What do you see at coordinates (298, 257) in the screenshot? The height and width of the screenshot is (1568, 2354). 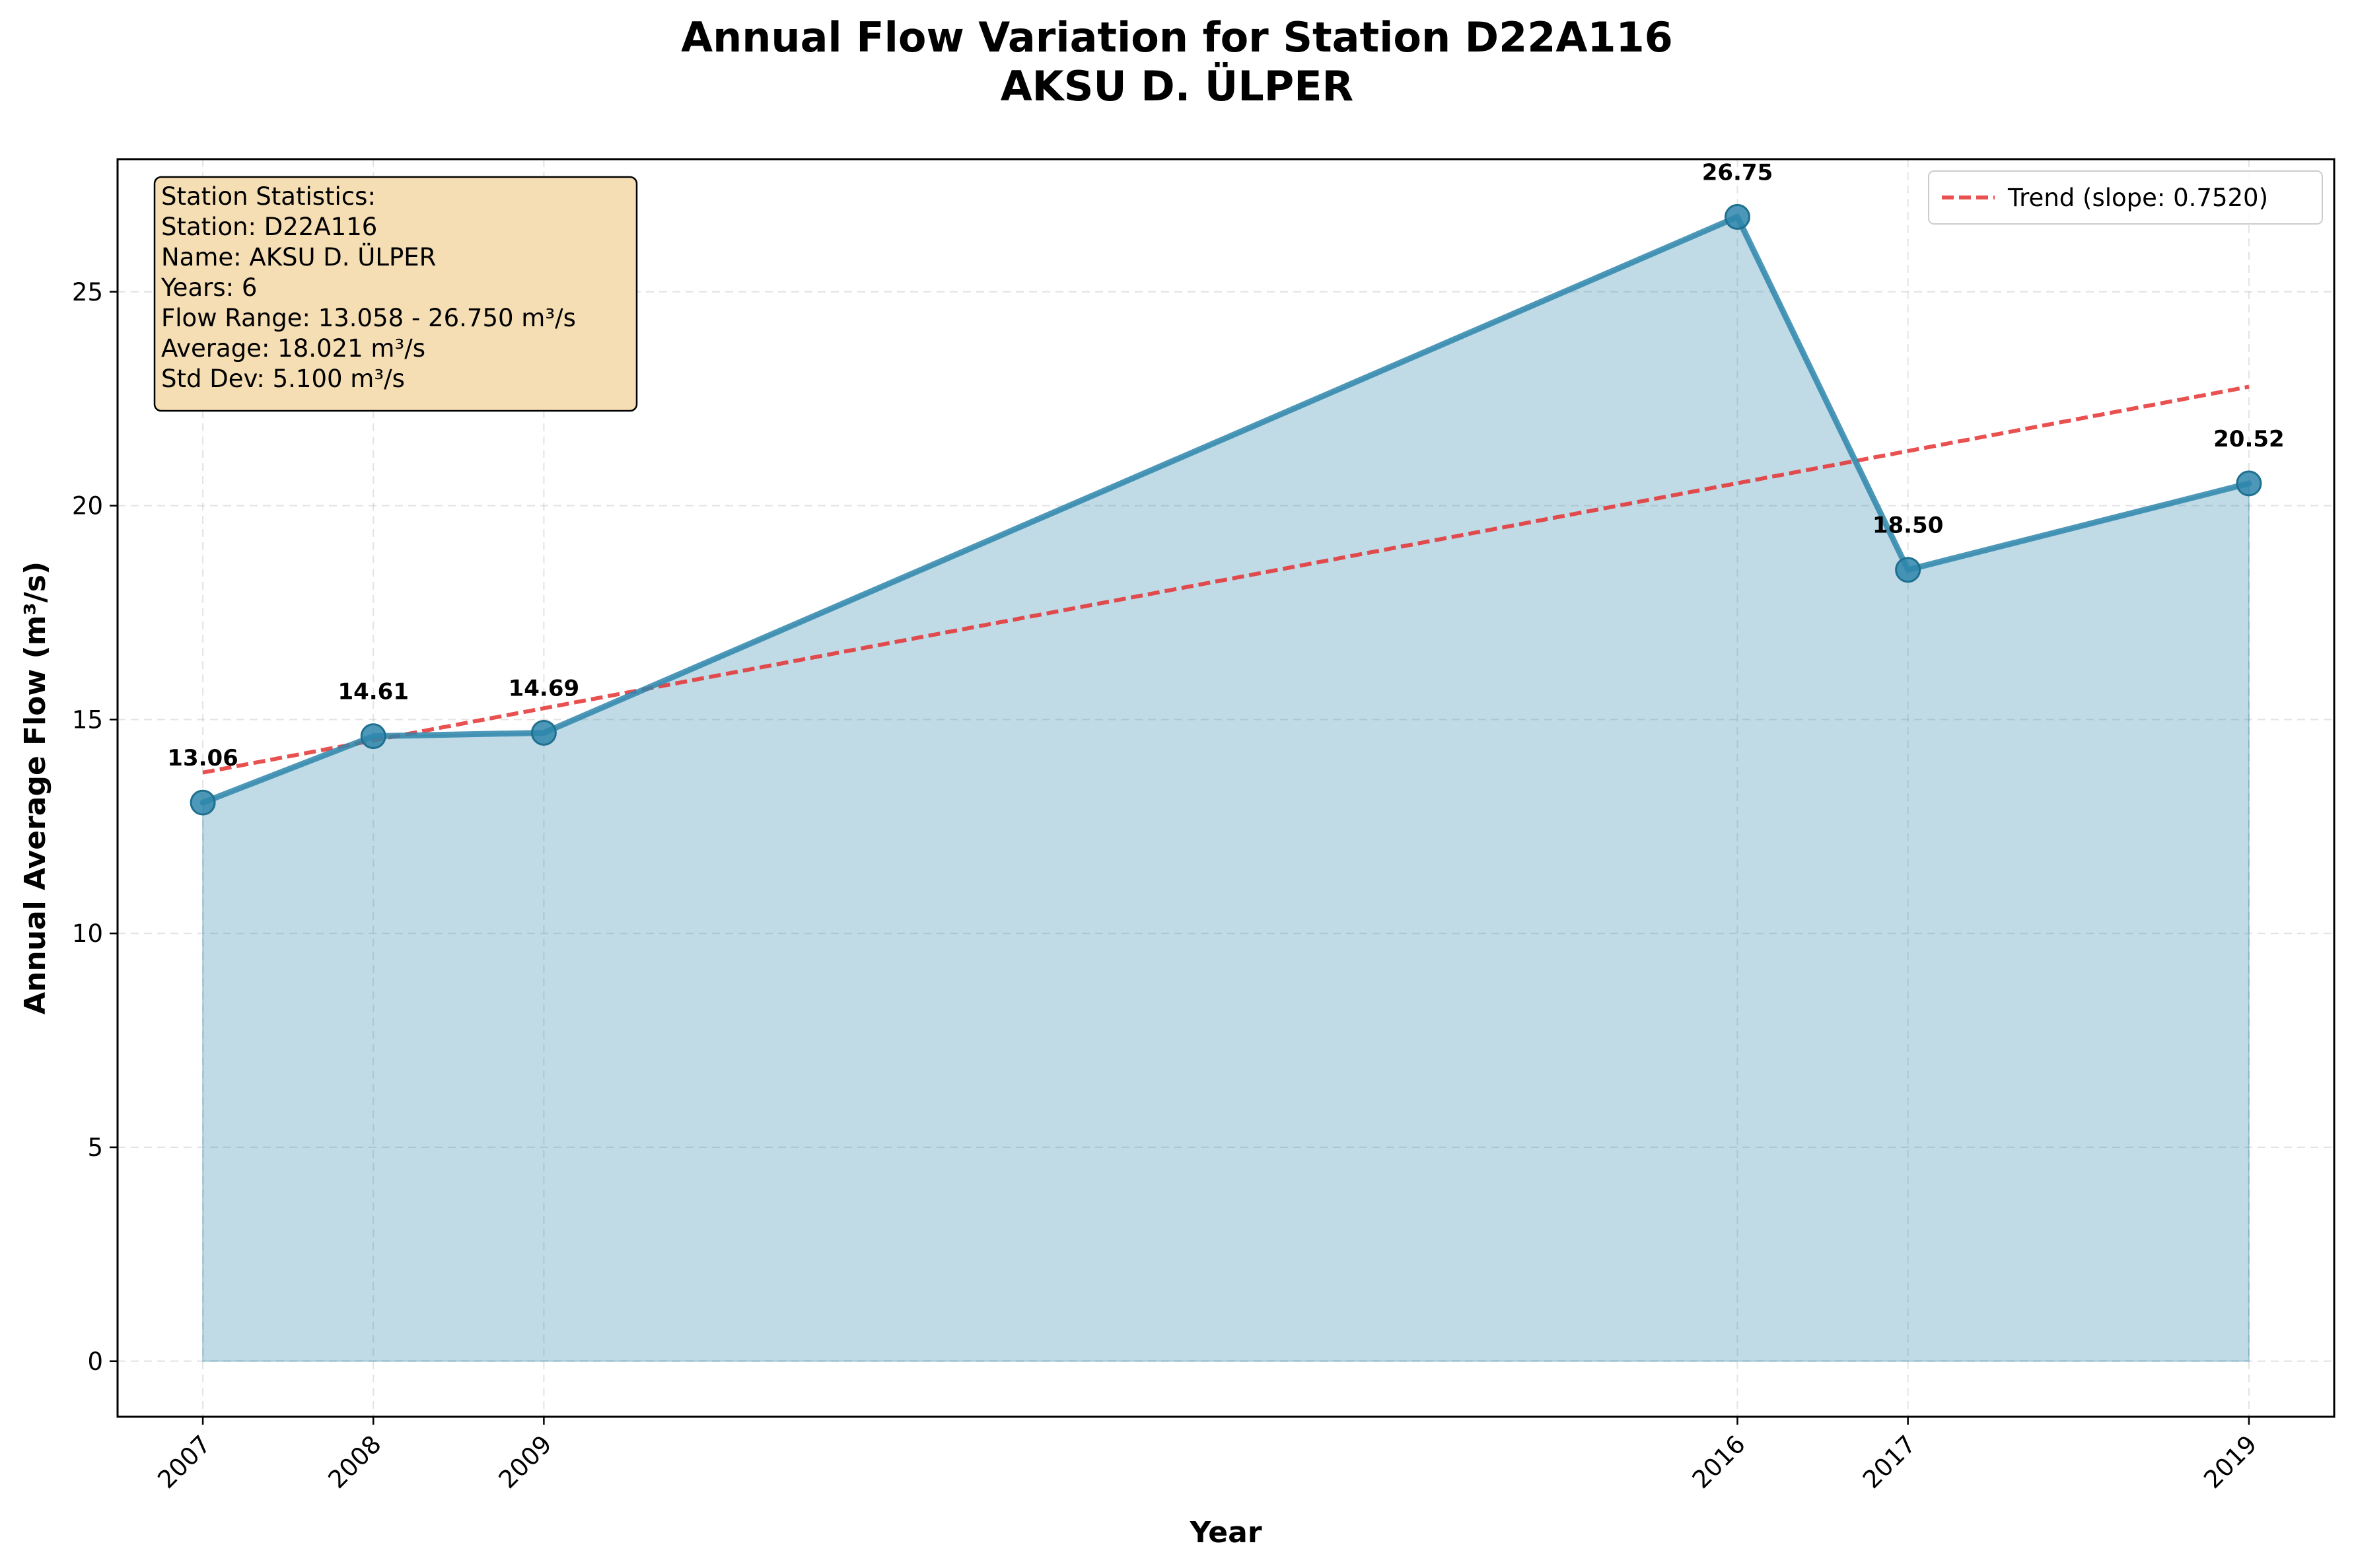 I see `stats-line: Name: AKSU D. ÜLPER` at bounding box center [298, 257].